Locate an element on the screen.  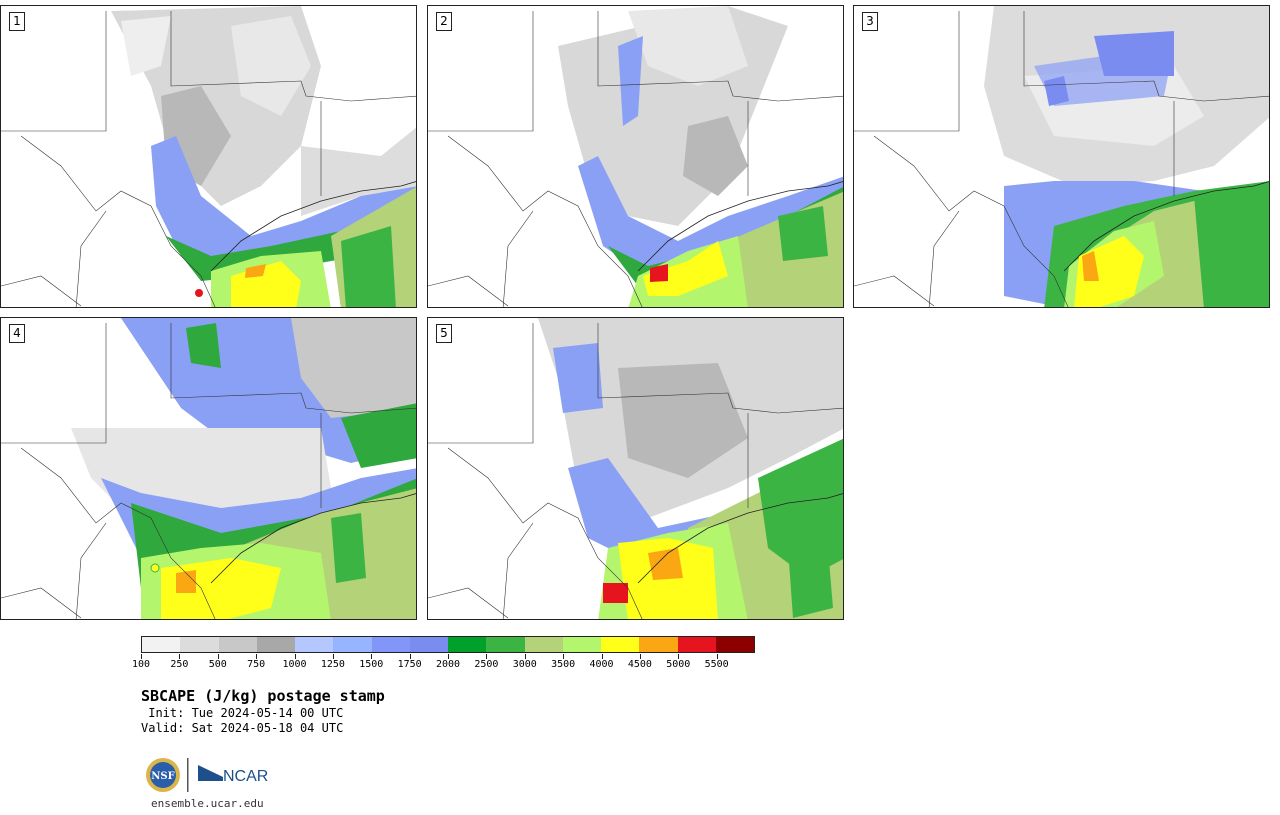
colorbar-tick-label: 4000 is located at coordinates (601, 664).